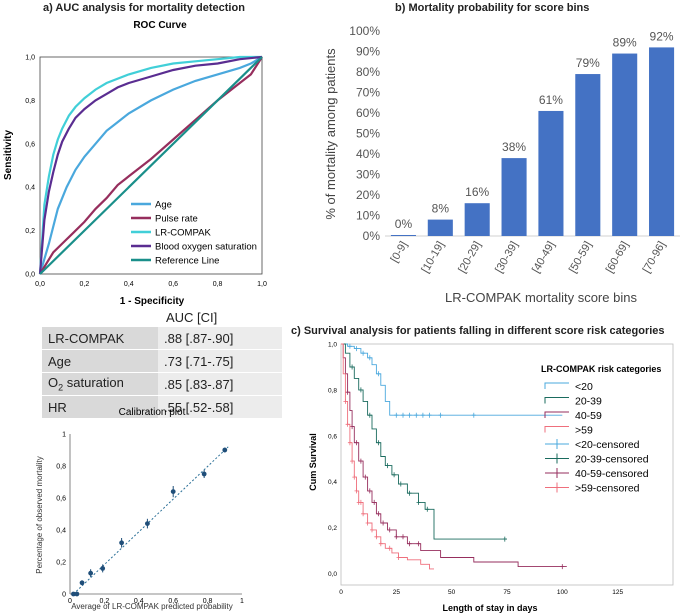  Describe the element at coordinates (61, 467) in the screenshot. I see `calibration-ytick-label: 0,8` at that location.